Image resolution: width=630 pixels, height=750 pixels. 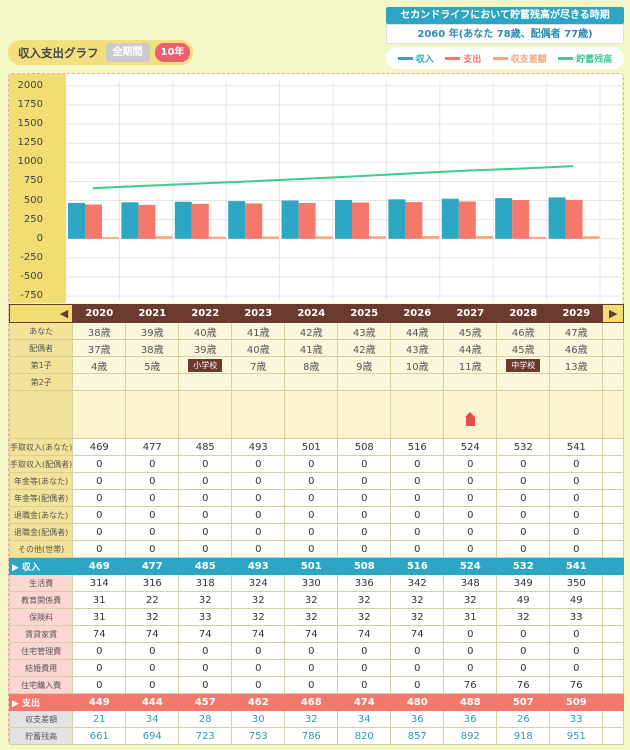 I want to click on value-cell: 820, so click(x=364, y=736).